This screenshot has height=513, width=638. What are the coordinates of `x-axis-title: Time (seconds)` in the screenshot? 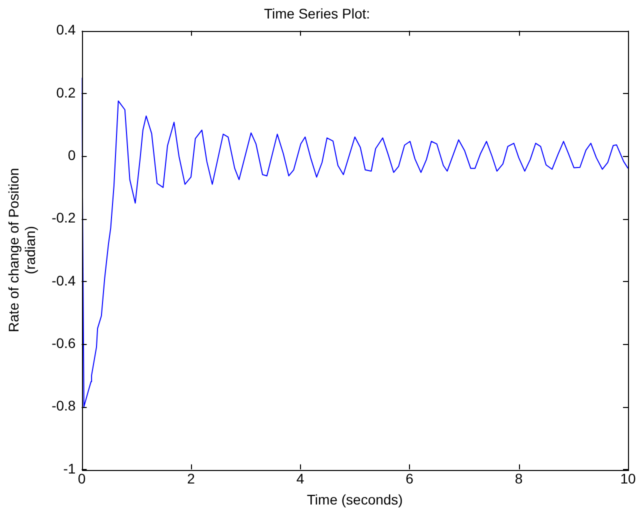 It's located at (354, 499).